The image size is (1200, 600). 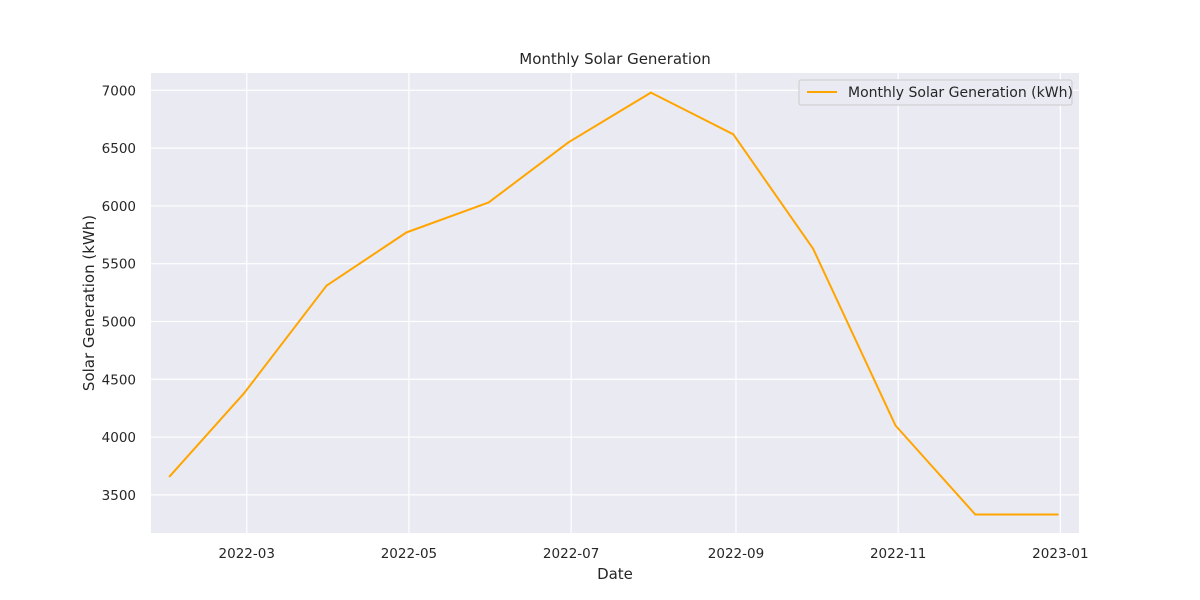 What do you see at coordinates (119, 293) in the screenshot?
I see `y-axis-ticks: 3500 4000 4500 5000 5500 6000 6500 7000` at bounding box center [119, 293].